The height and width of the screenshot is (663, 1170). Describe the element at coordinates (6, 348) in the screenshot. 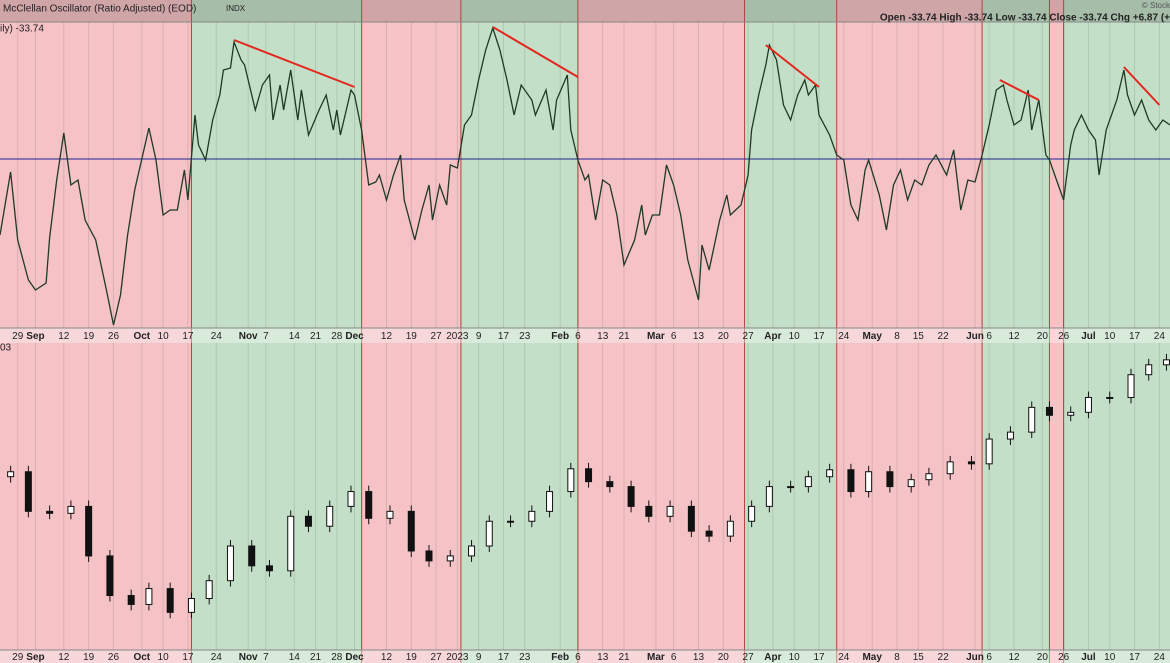

I see `panel-label: 03` at that location.